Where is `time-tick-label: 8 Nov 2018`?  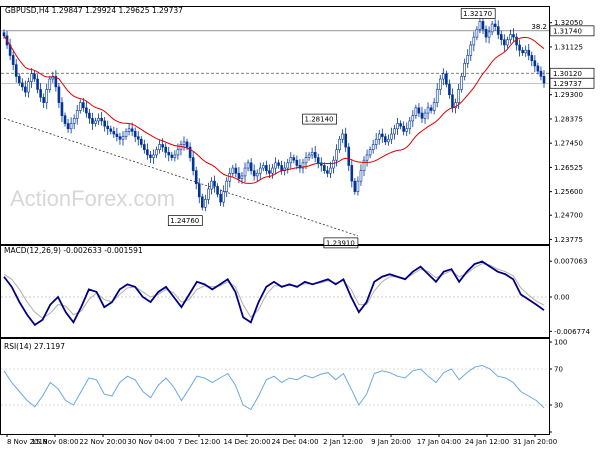 time-tick-label: 8 Nov 2018 is located at coordinates (27, 442).